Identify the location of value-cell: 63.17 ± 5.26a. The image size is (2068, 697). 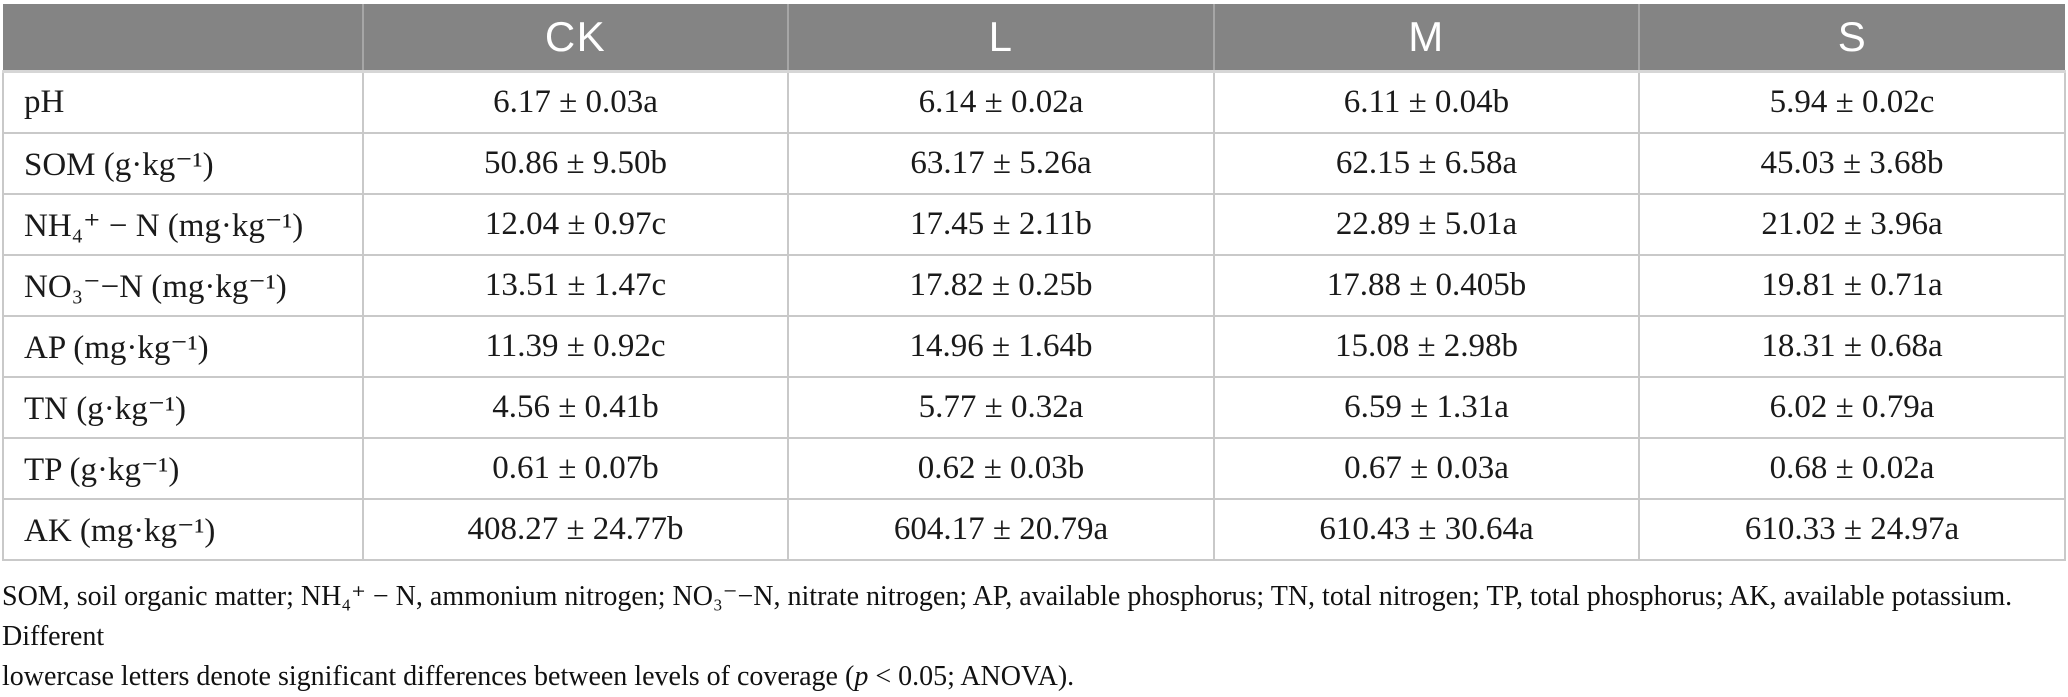
(1001, 163).